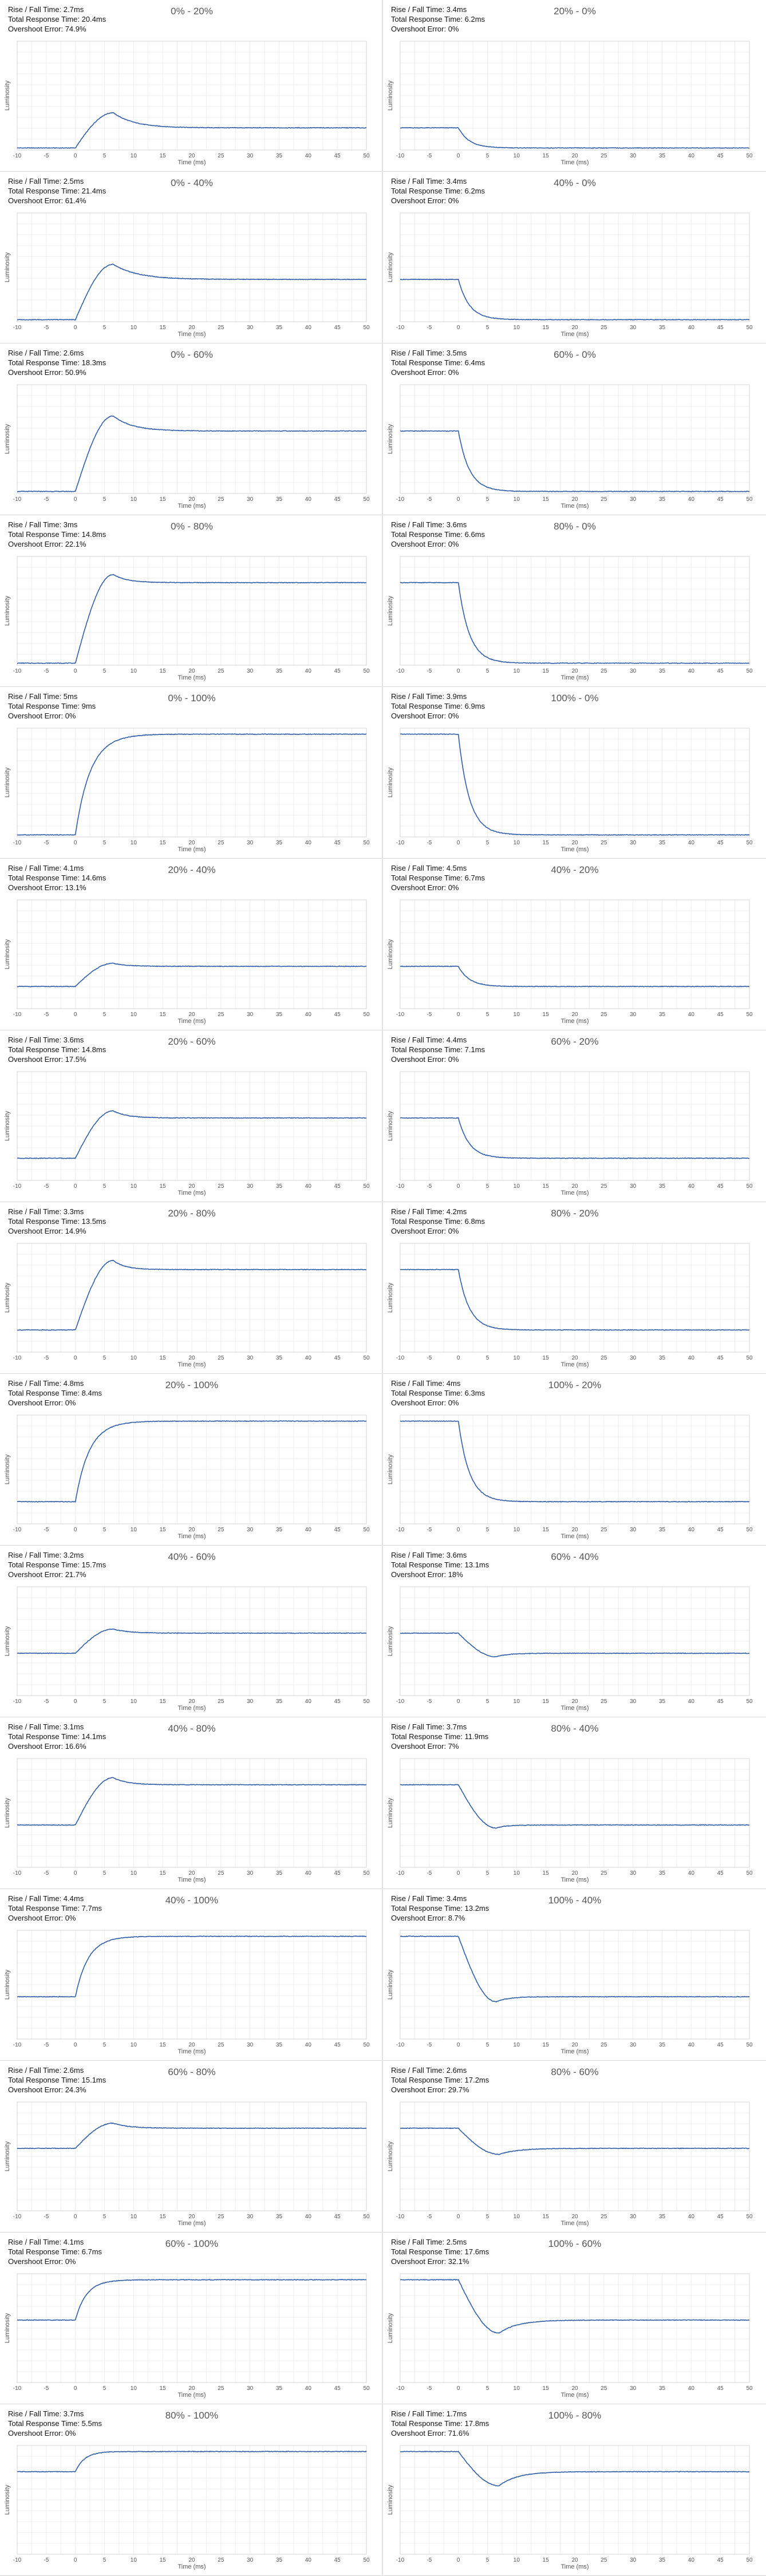  Describe the element at coordinates (575, 2072) in the screenshot. I see `chart-title: 80% - 60%` at that location.